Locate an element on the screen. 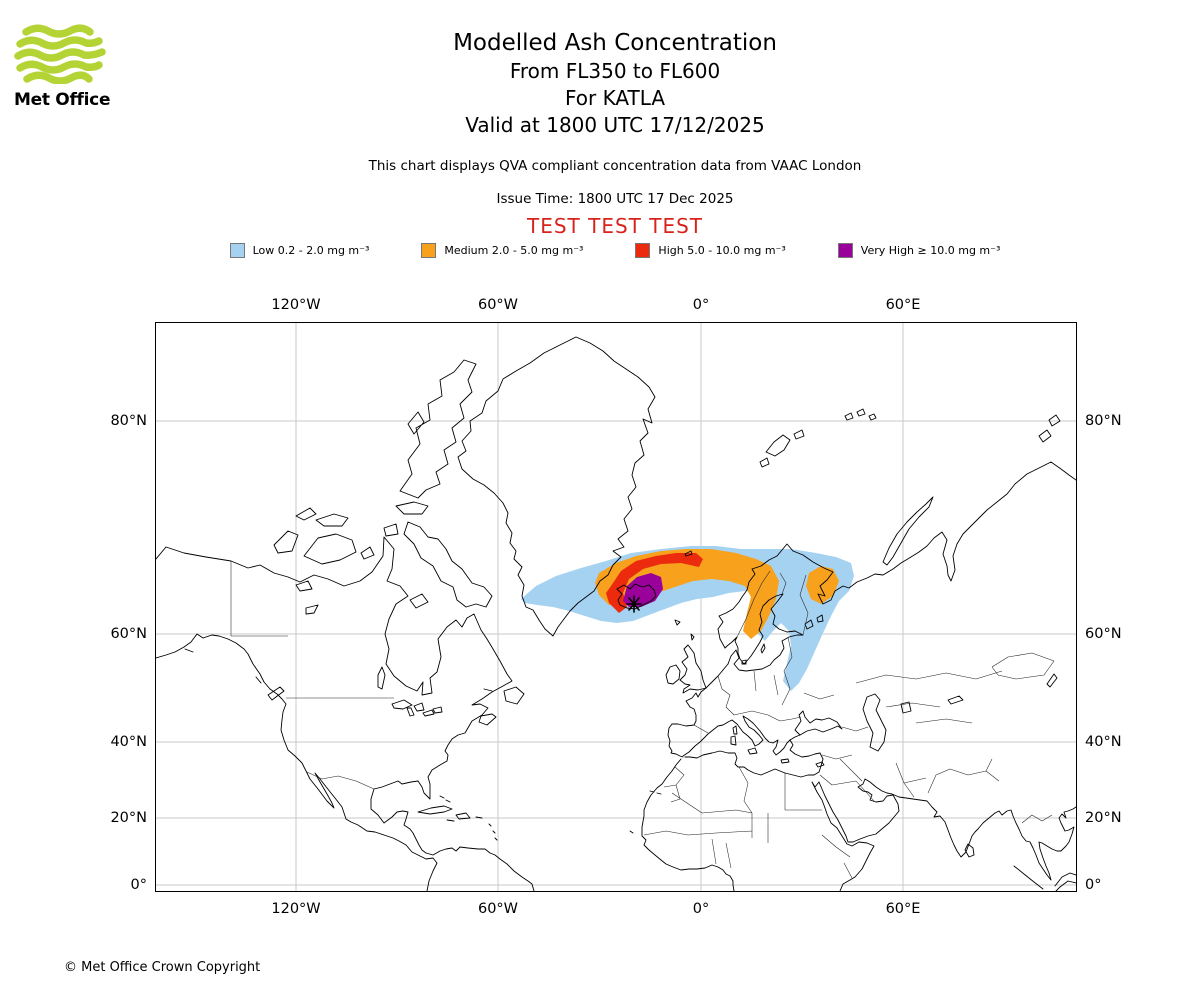  legend-item-medium: Medium 2.0 - 5.0 mg m⁻³ is located at coordinates (502, 250).